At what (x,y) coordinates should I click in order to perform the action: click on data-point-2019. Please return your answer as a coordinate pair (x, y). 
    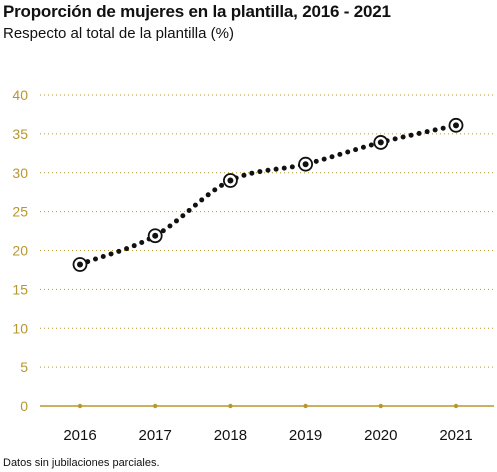
    Looking at the image, I should click on (306, 164).